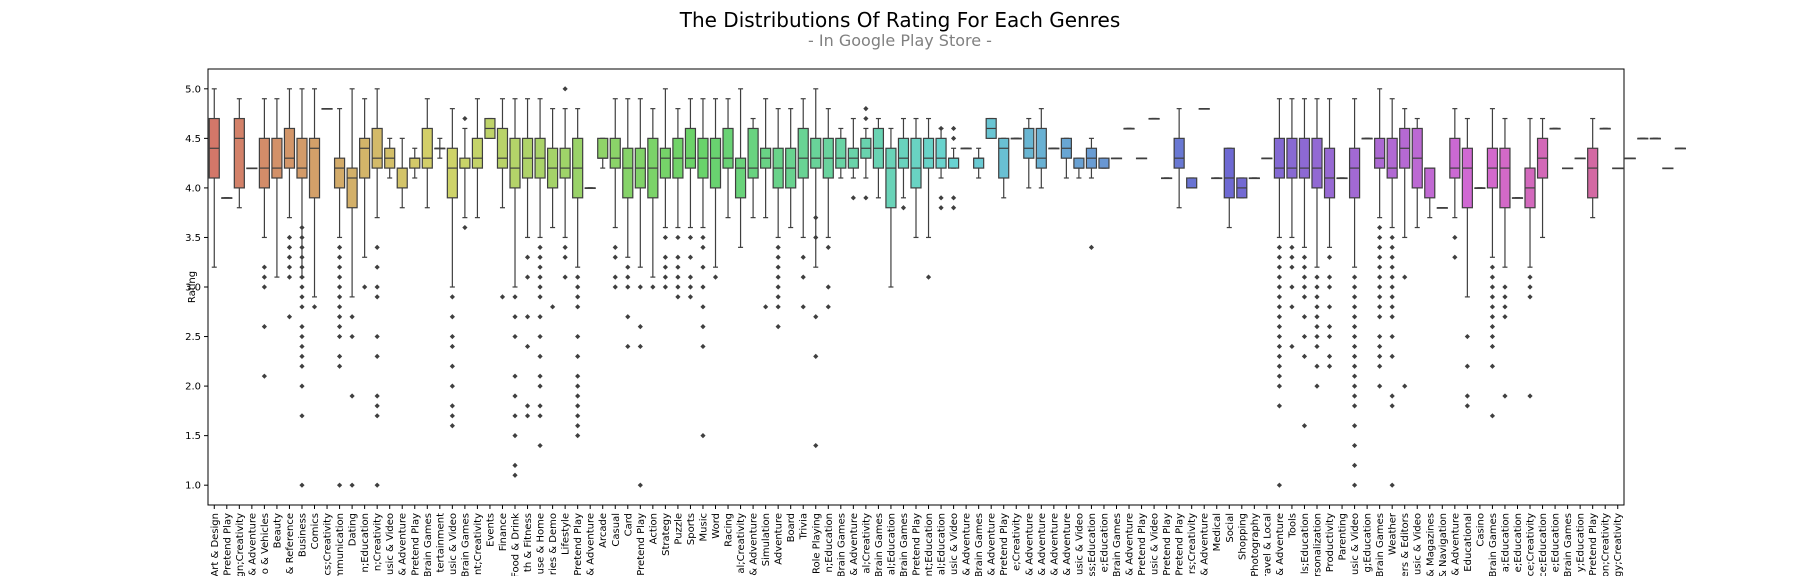  What do you see at coordinates (365, 543) in the screenshot?
I see `x-tick-label: n;Education` at bounding box center [365, 543].